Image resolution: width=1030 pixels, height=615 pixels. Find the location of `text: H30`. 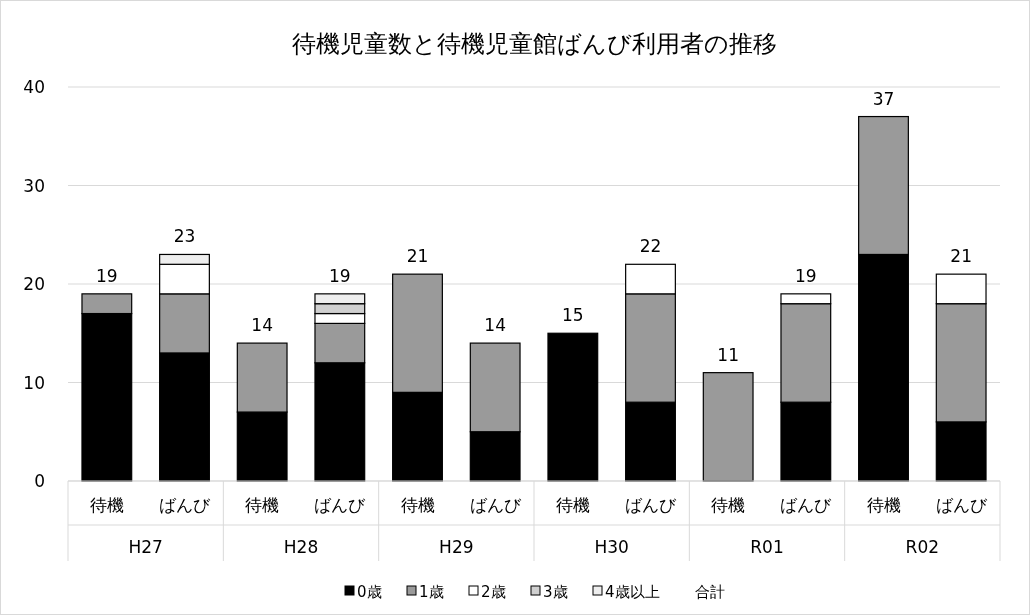

text: H30 is located at coordinates (611, 547).